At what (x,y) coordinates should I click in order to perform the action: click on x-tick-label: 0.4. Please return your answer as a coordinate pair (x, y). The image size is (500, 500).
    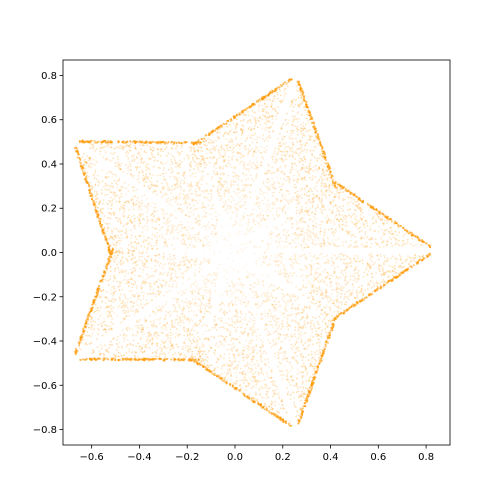
    Looking at the image, I should click on (331, 457).